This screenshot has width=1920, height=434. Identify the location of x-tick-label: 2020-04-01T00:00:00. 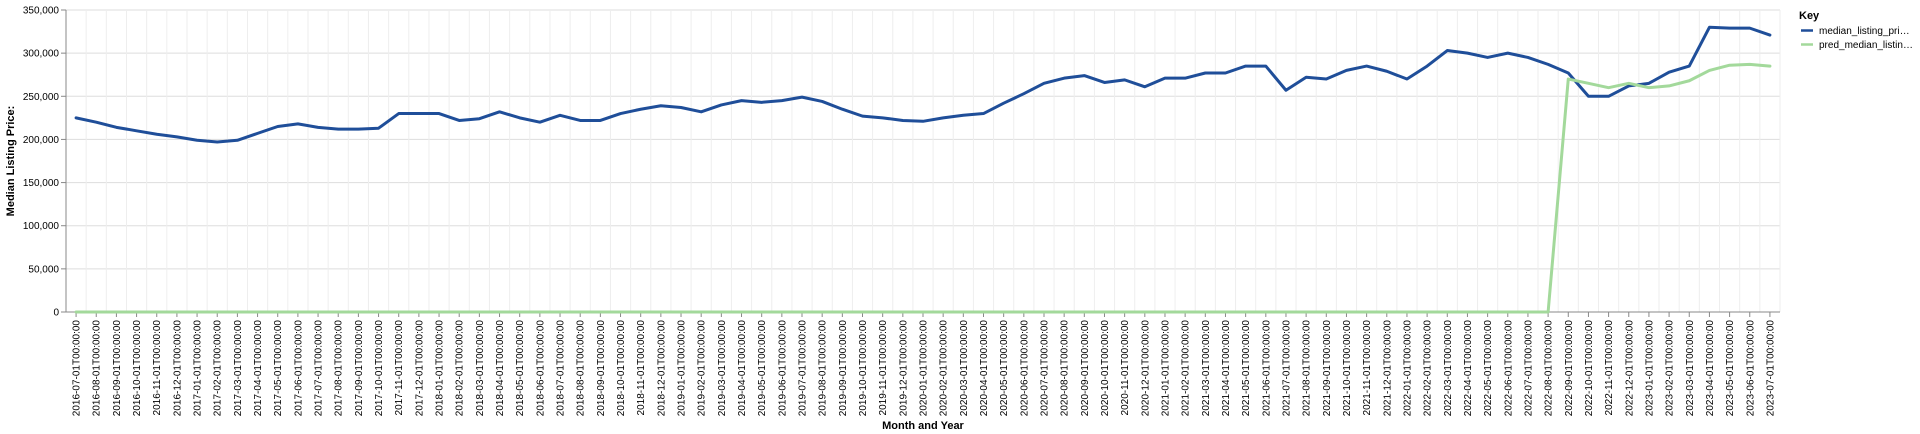
(984, 368).